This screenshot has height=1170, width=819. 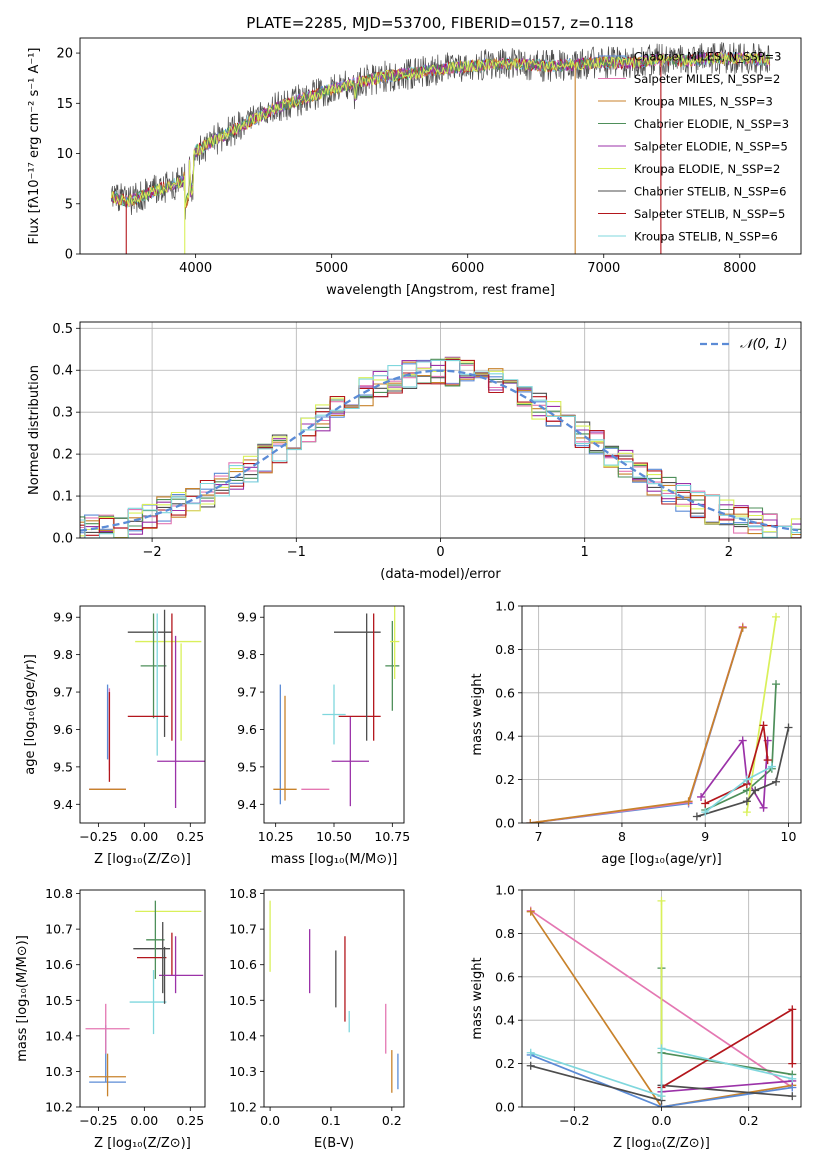 I want to click on mass_weight_vs_age-plot-area, so click(x=659, y=717).